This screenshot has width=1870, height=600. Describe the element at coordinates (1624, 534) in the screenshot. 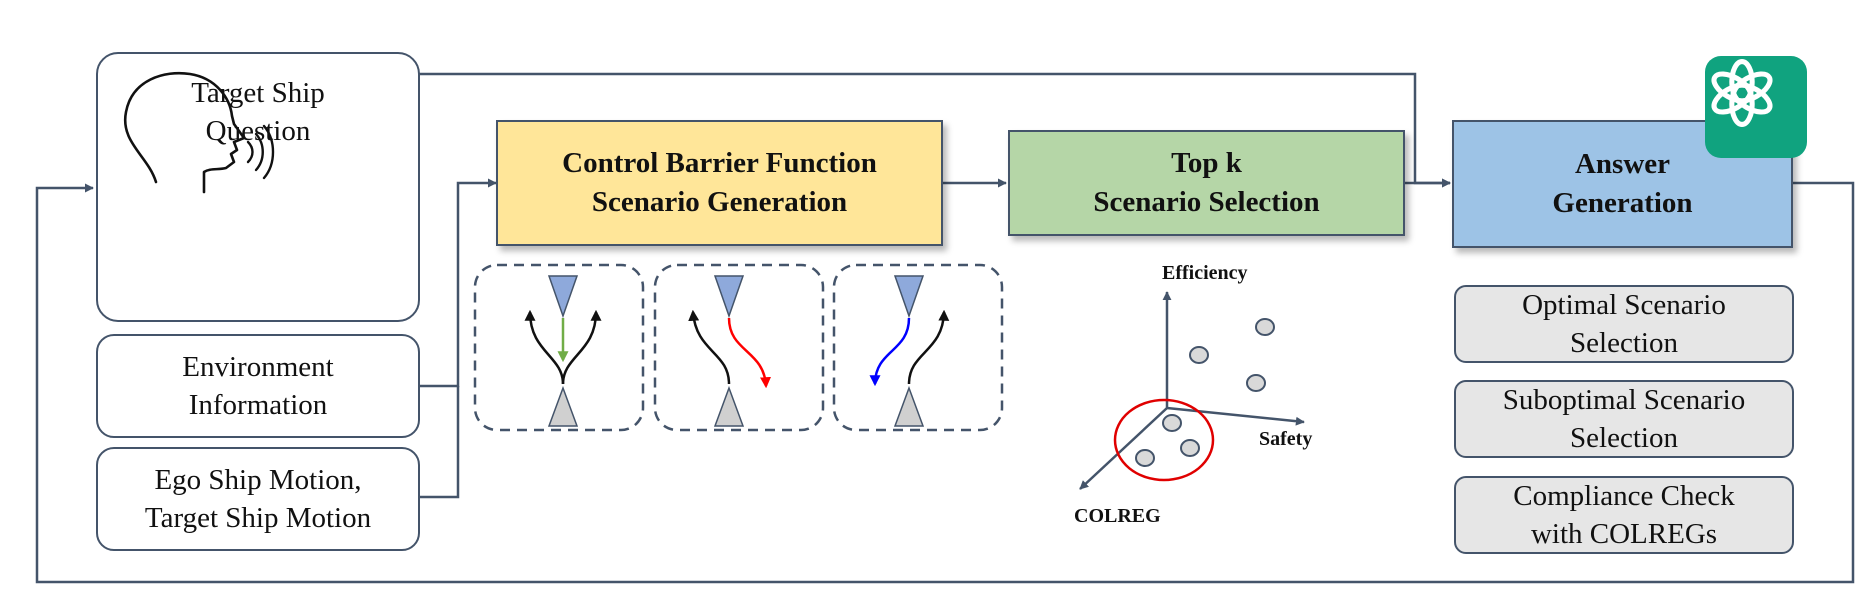

I see `output-line2: with COLREGs` at that location.